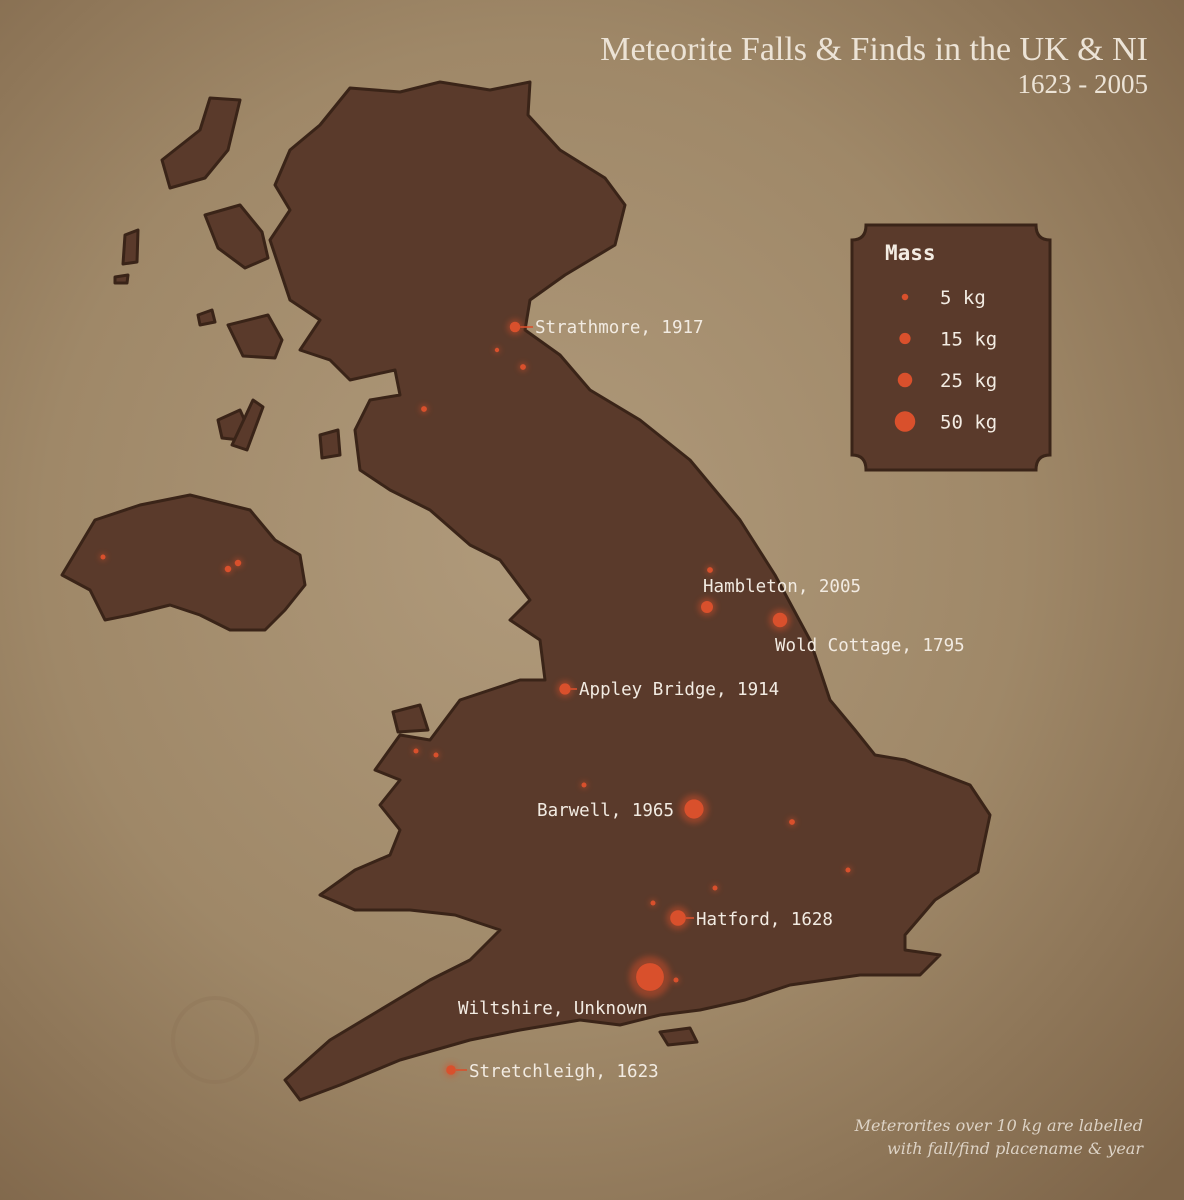  Describe the element at coordinates (910, 253) in the screenshot. I see `legend-title: Mass` at that location.